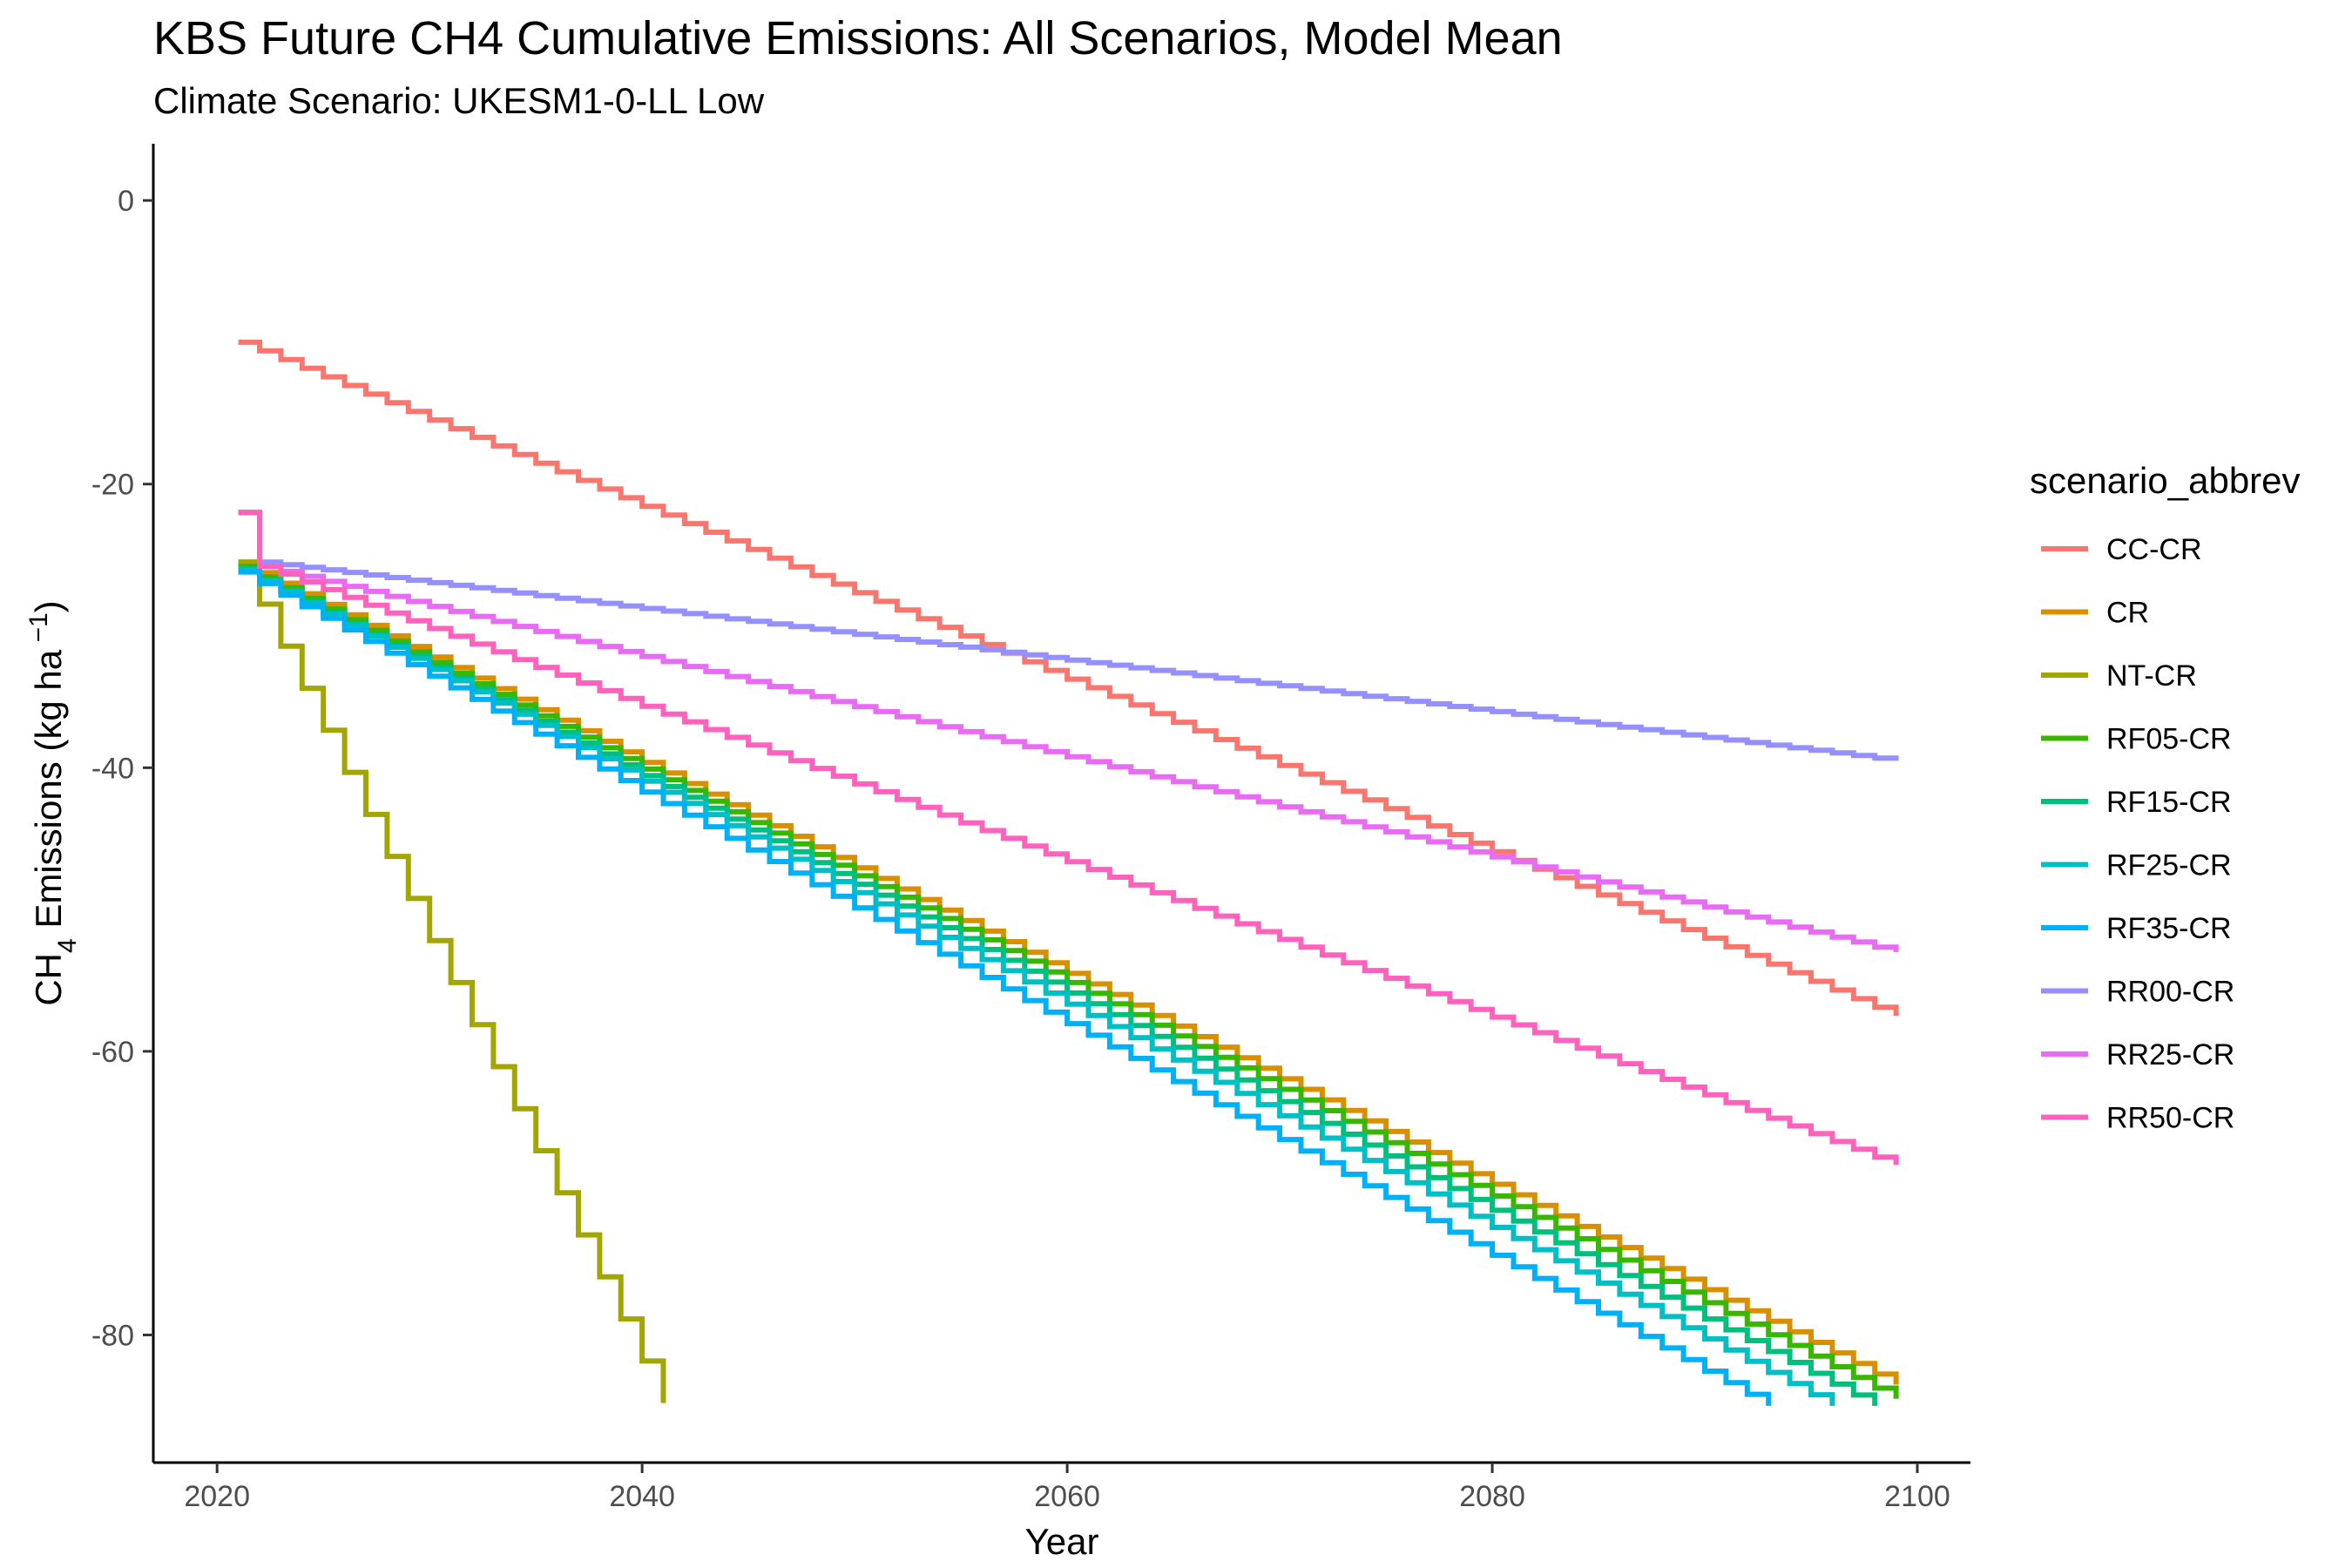 The image size is (2352, 1568). What do you see at coordinates (2170, 1118) in the screenshot?
I see `legend-label-rr50-cr: RR50-CR` at bounding box center [2170, 1118].